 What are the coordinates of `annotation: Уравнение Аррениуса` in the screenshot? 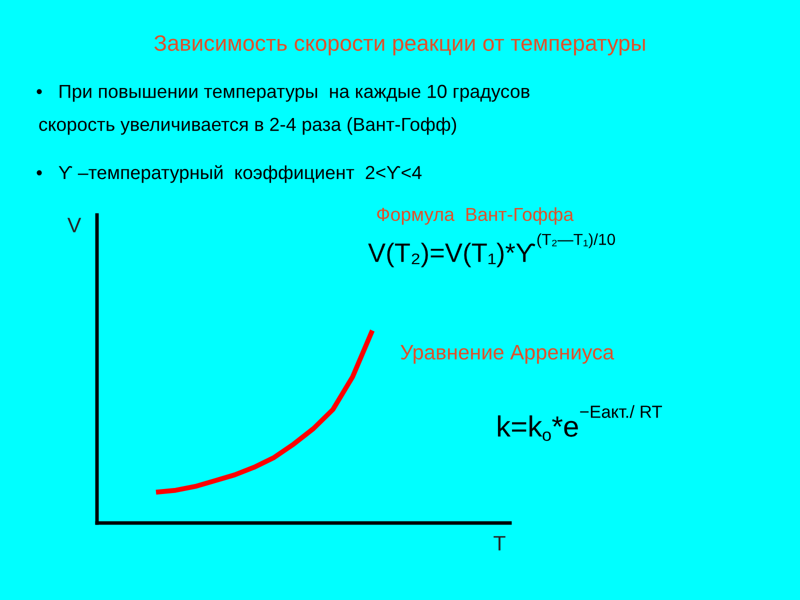 It's located at (507, 354).